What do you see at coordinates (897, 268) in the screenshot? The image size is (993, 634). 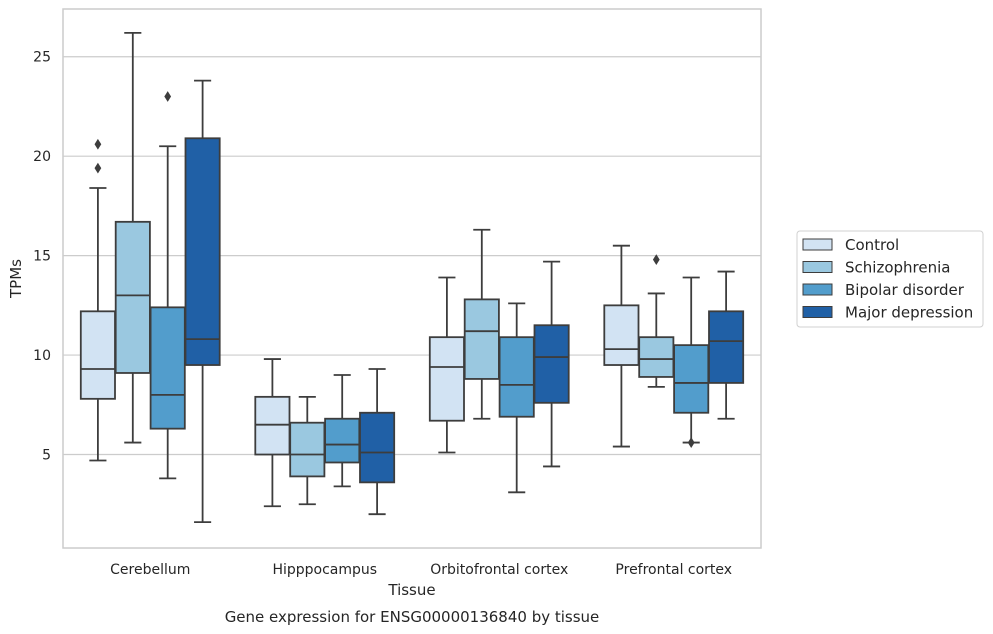 I see `legend-label: Schizophrenia` at bounding box center [897, 268].